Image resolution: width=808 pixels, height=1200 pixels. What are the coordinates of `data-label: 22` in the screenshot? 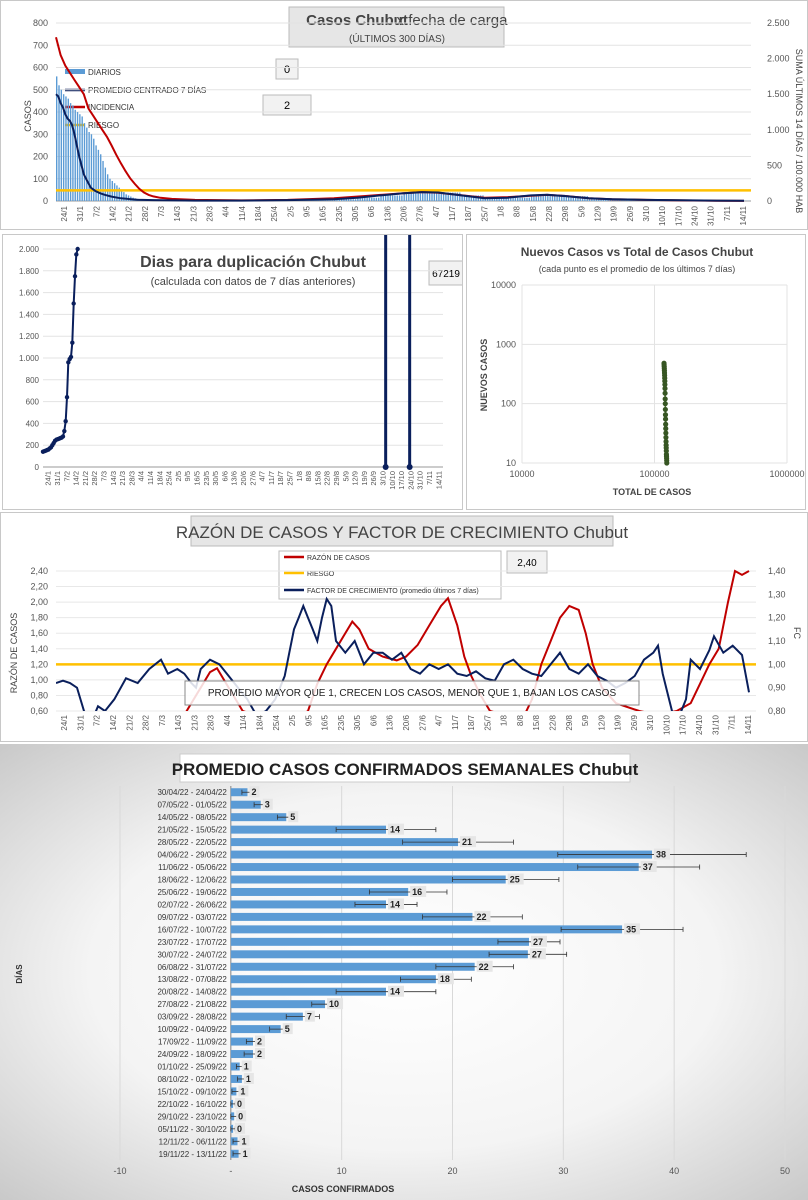 It's located at (484, 967).